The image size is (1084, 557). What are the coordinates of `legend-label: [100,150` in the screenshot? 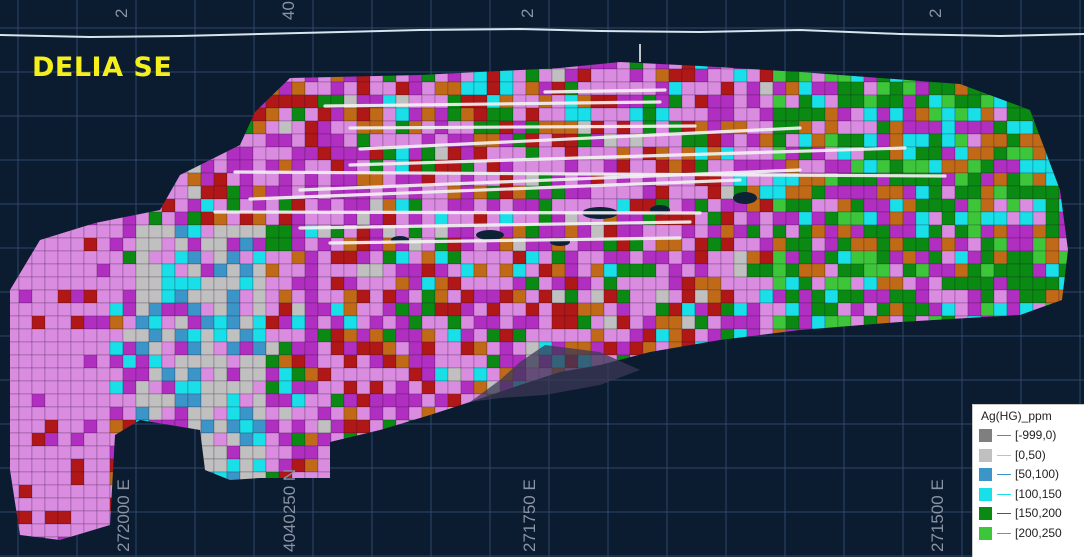 It's located at (1038, 493).